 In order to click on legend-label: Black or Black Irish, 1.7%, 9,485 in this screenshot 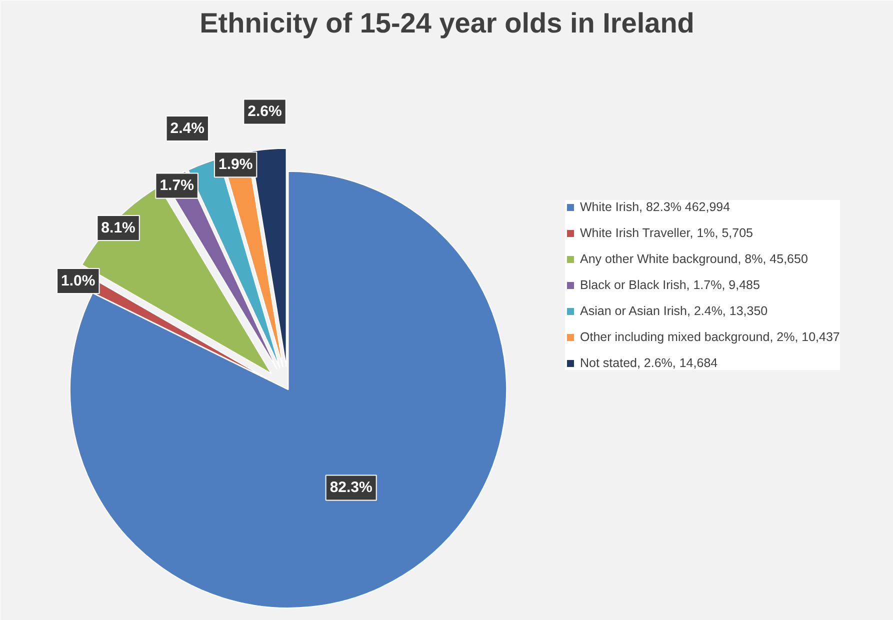, I will do `click(670, 285)`.